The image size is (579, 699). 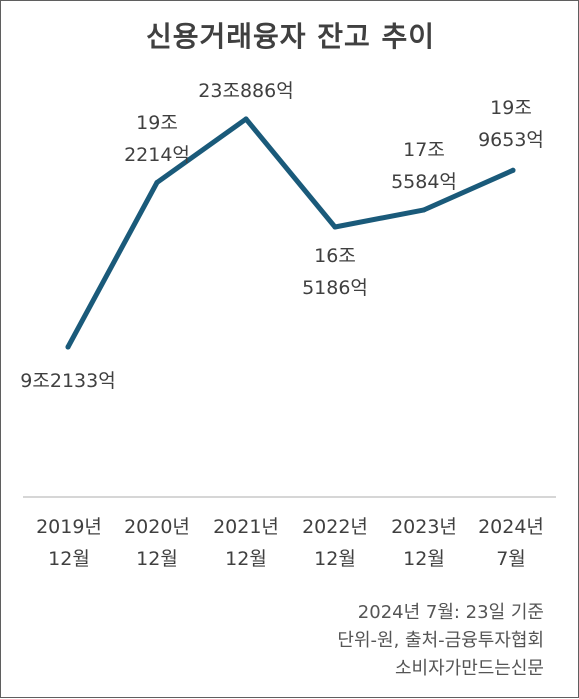 What do you see at coordinates (335, 527) in the screenshot?
I see `x-tick-label-4-line-1: 2022년` at bounding box center [335, 527].